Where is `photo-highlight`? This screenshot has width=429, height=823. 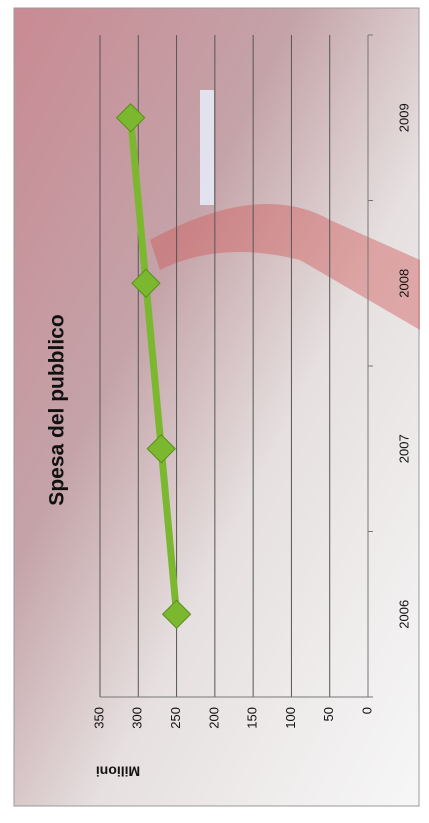 photo-highlight is located at coordinates (207, 147).